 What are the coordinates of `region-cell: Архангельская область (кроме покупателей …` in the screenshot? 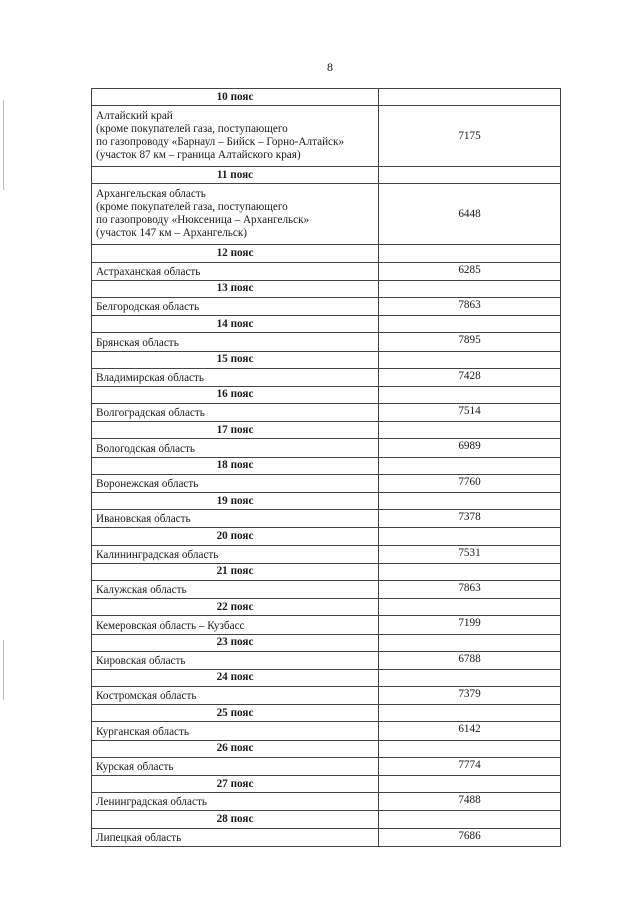 It's located at (235, 214).